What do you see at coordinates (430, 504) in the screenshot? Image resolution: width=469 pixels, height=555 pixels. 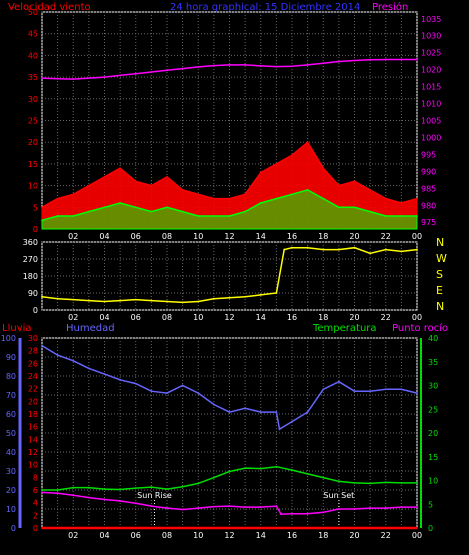 I see `temperature-tick-label: 5` at bounding box center [430, 504].